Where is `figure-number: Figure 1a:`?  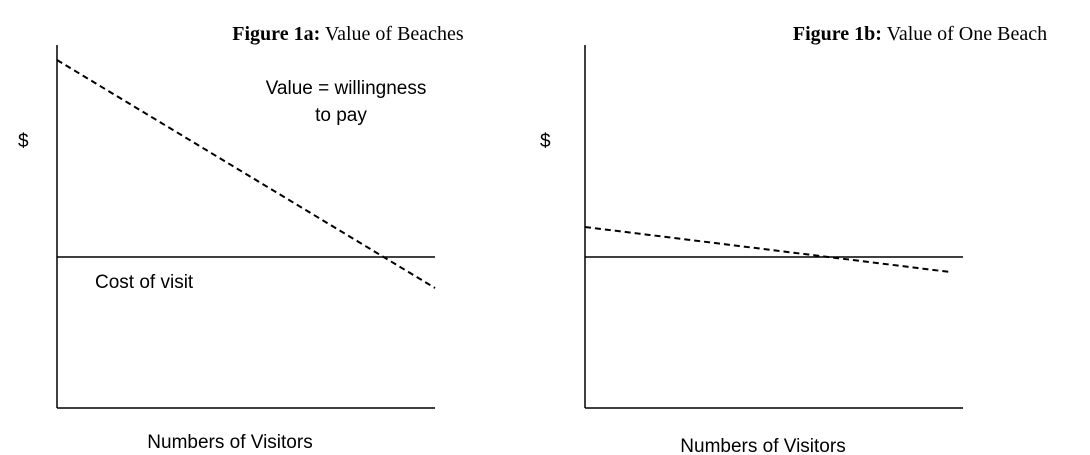
figure-number: Figure 1a: is located at coordinates (276, 34).